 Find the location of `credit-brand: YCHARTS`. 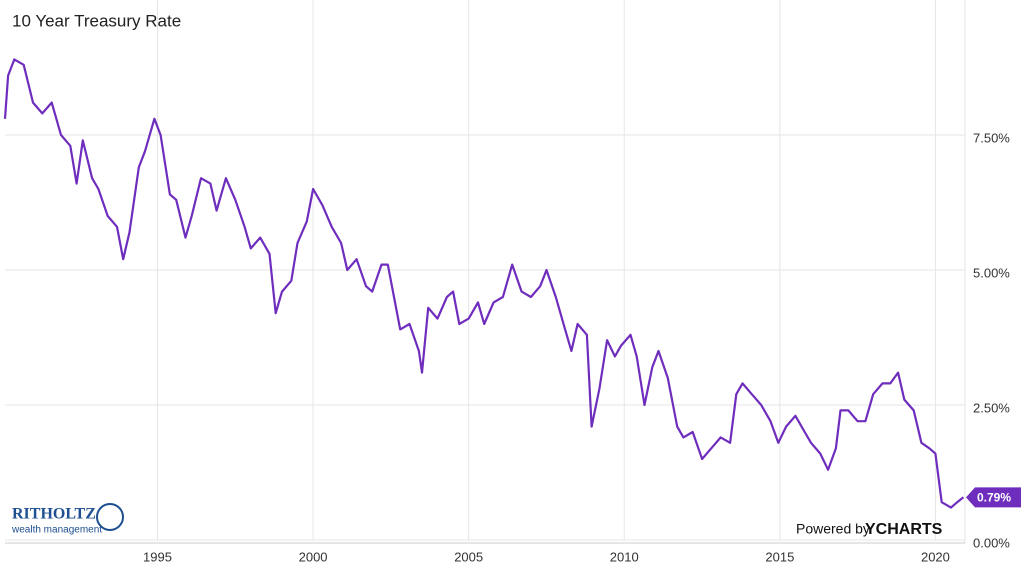

credit-brand: YCHARTS is located at coordinates (904, 529).